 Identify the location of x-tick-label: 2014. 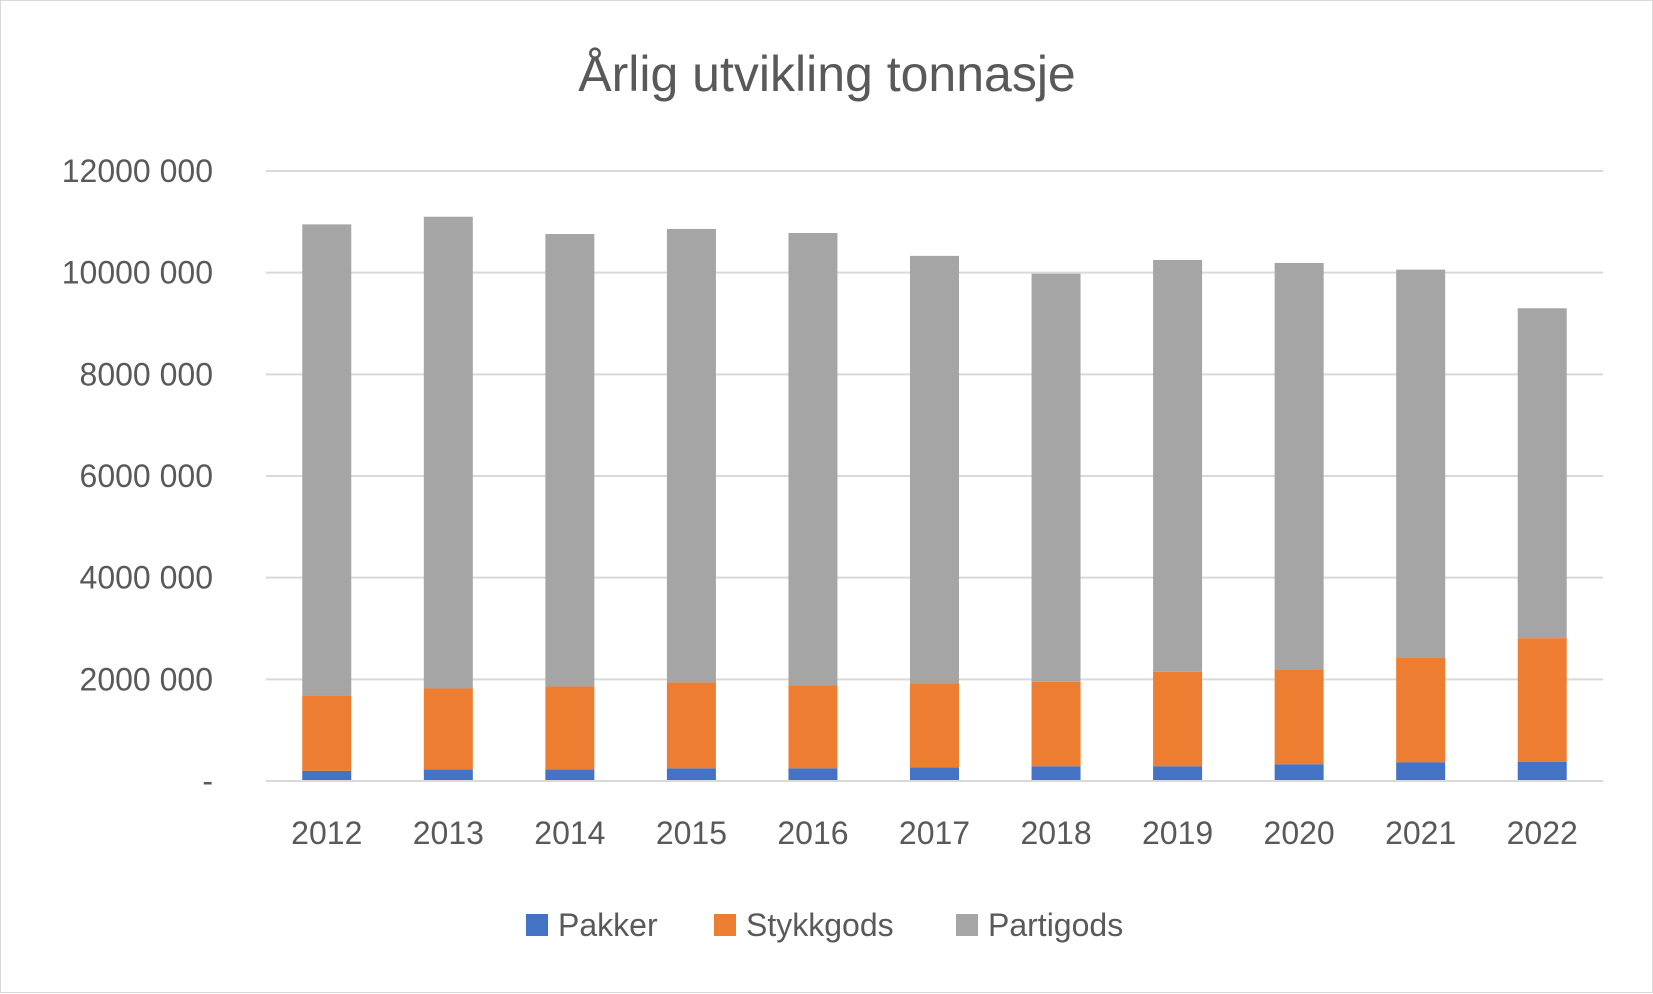
(569, 833).